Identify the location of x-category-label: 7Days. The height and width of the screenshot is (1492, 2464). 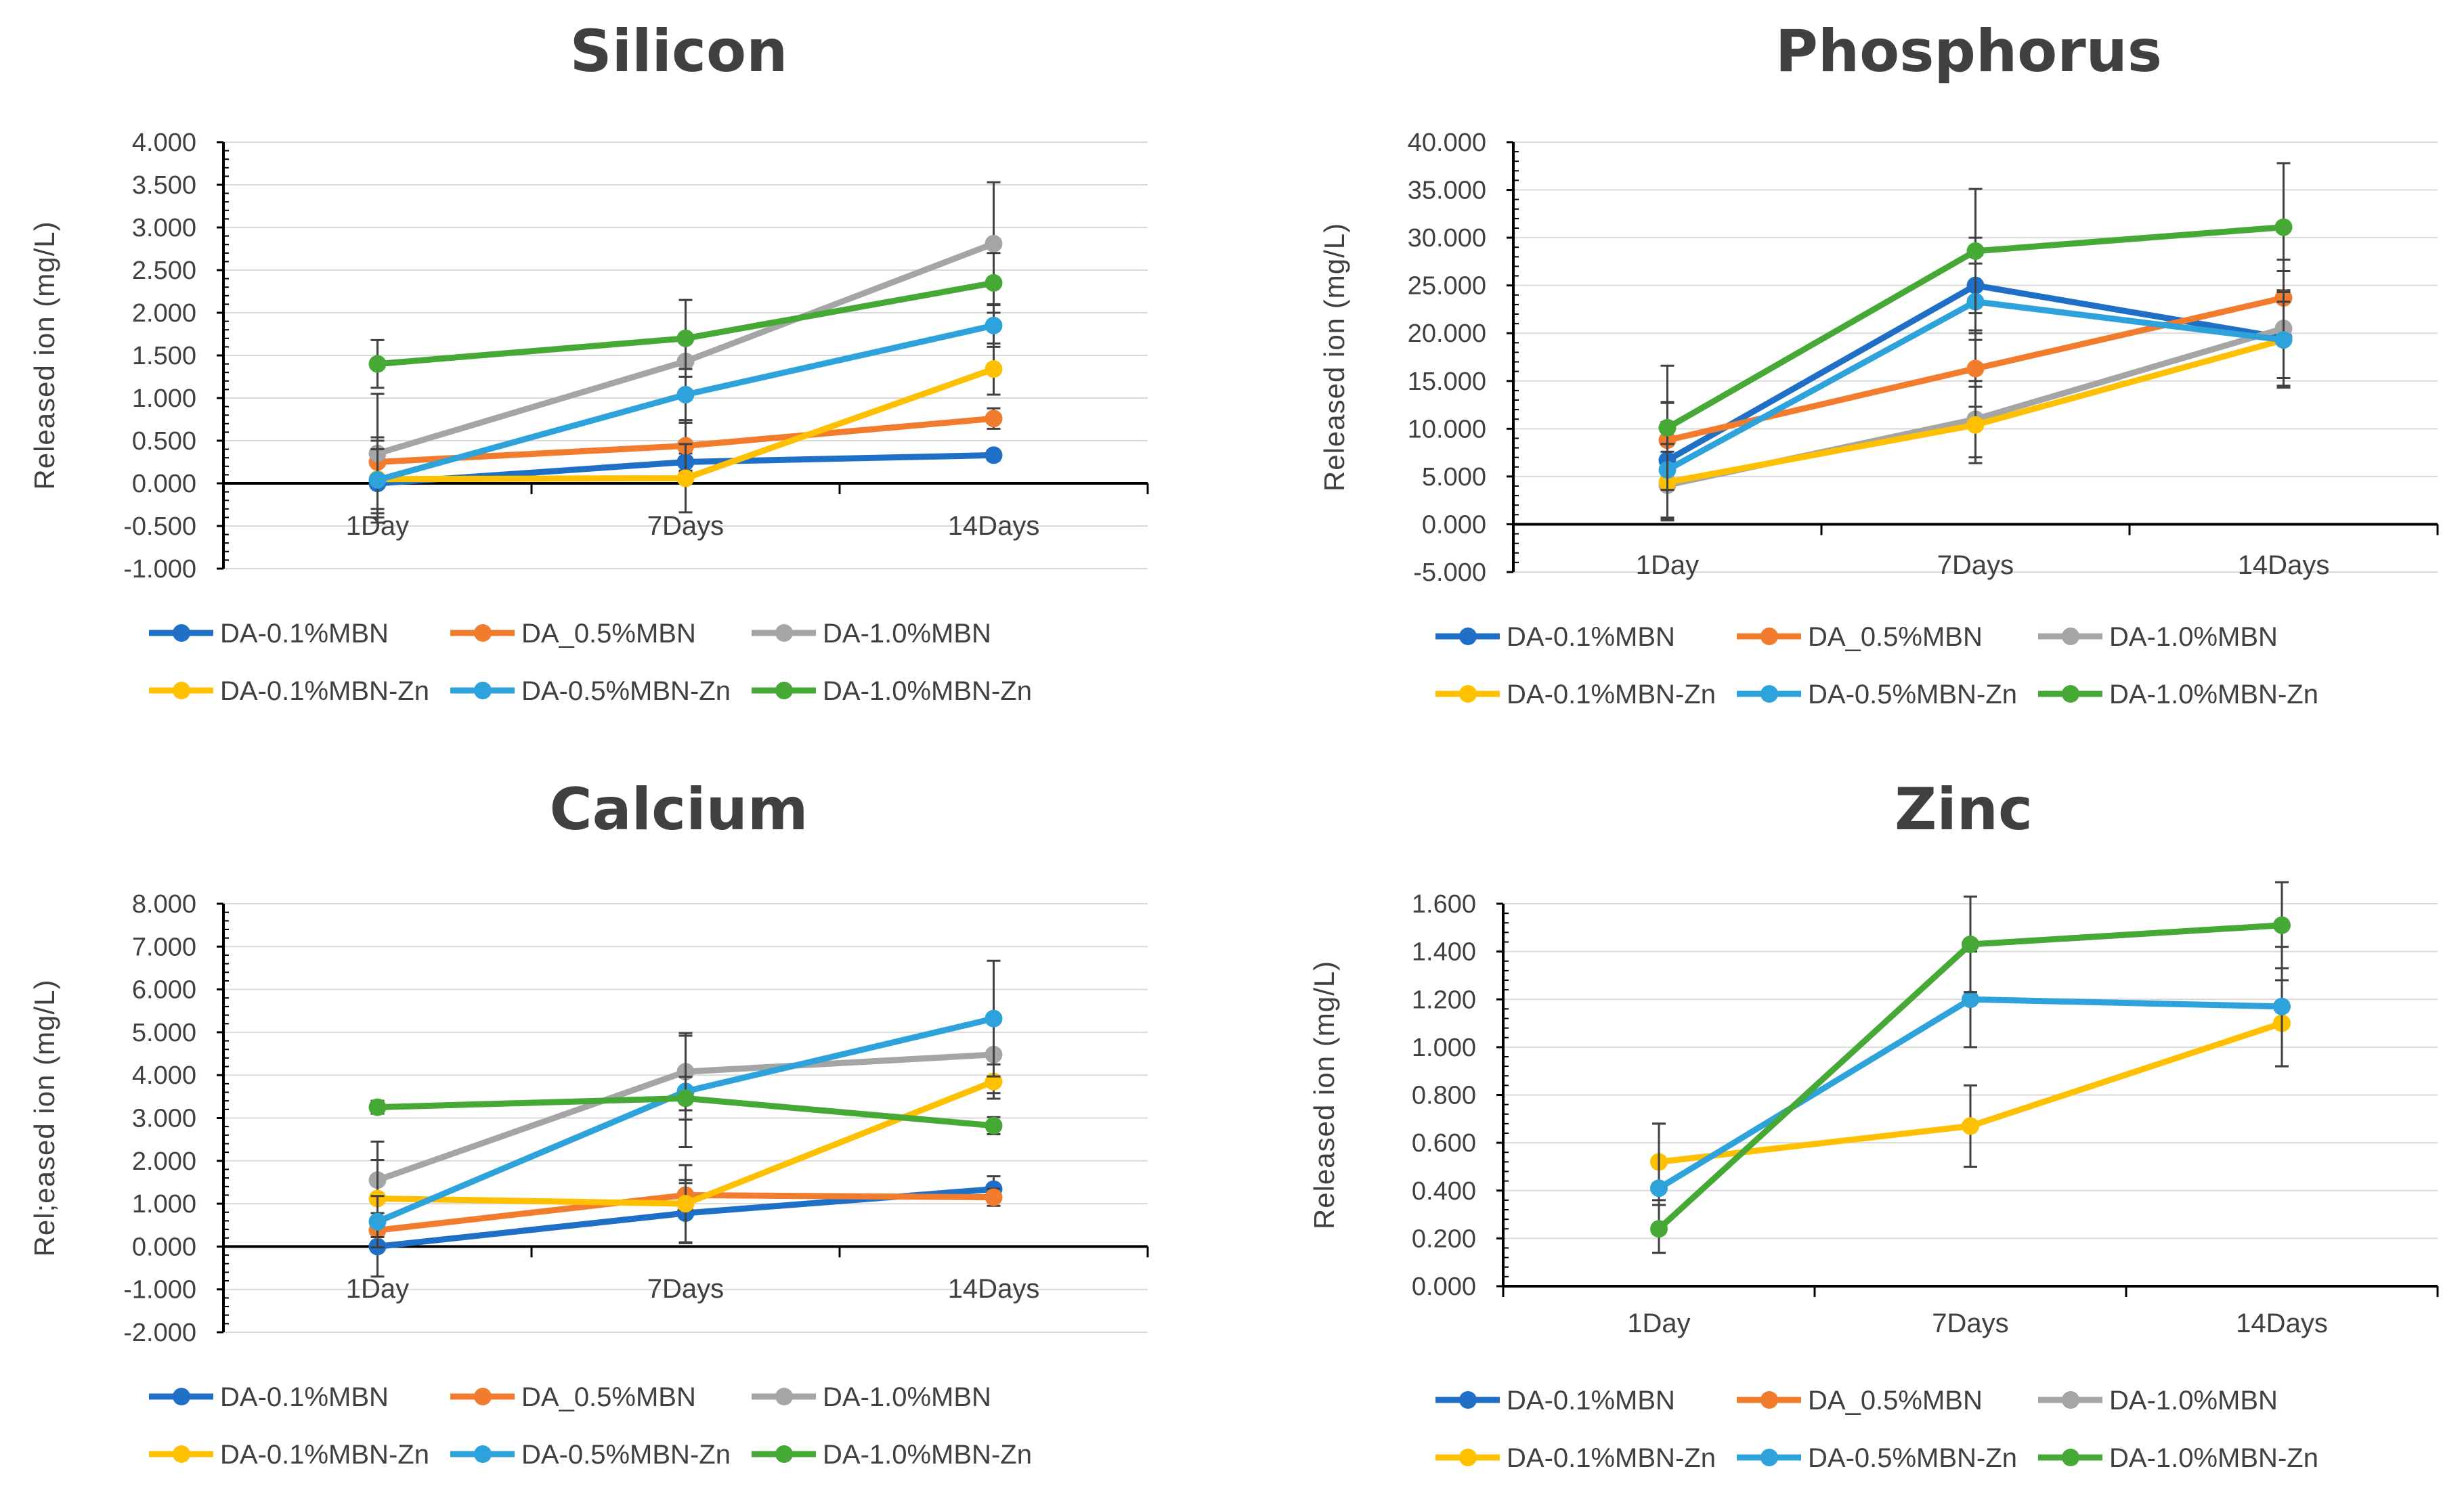
(1970, 1323).